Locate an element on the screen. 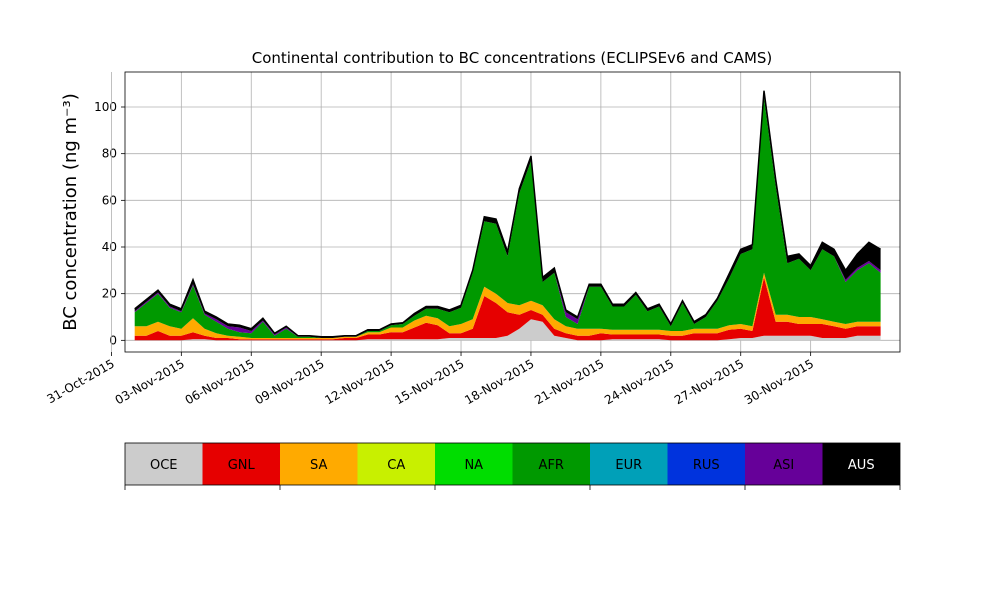 Image resolution: width=1000 pixels, height=600 pixels. y-tick-label: 100 is located at coordinates (105, 107).